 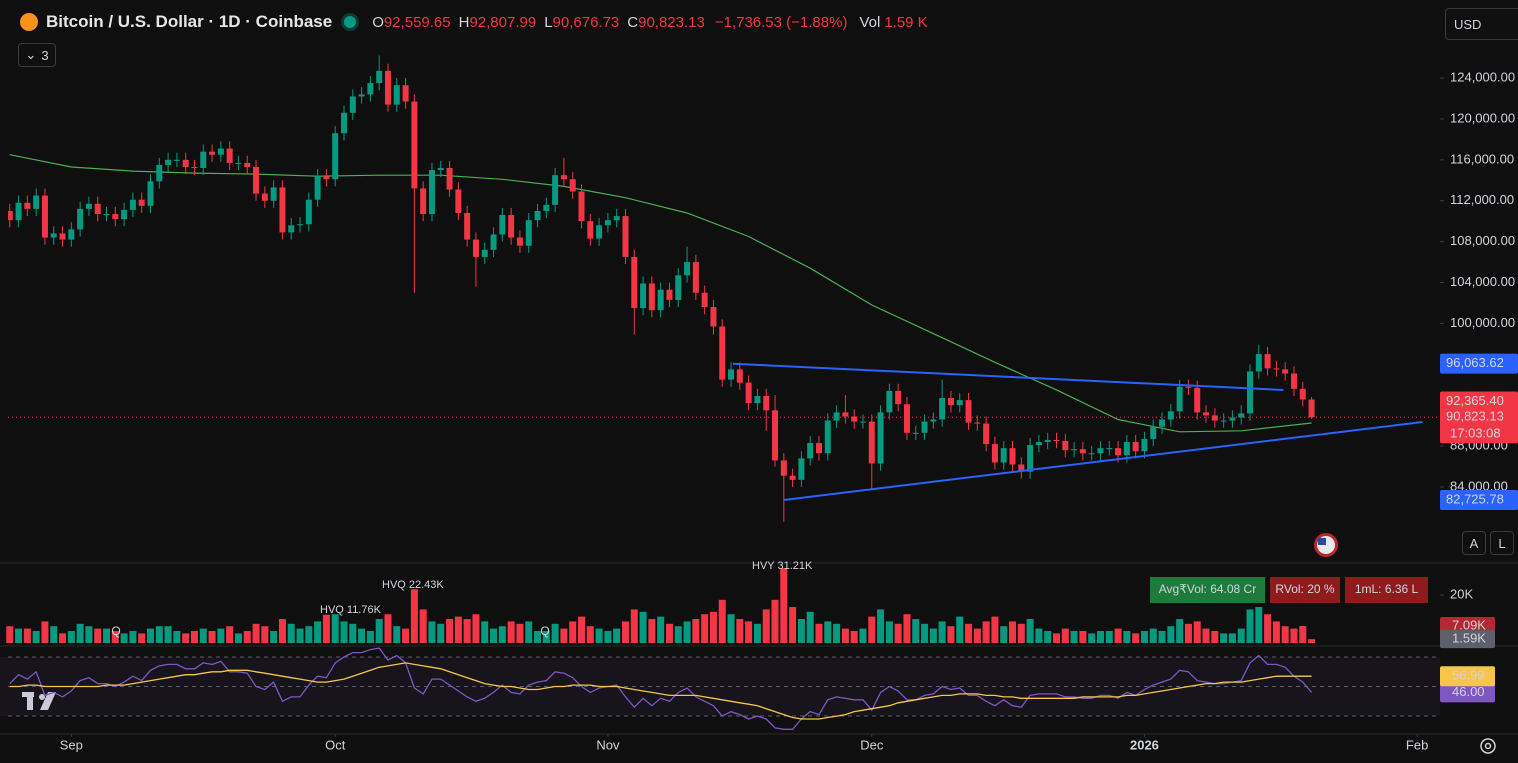 What do you see at coordinates (37, 55) in the screenshot?
I see `collapse-button: ⌄ 3` at bounding box center [37, 55].